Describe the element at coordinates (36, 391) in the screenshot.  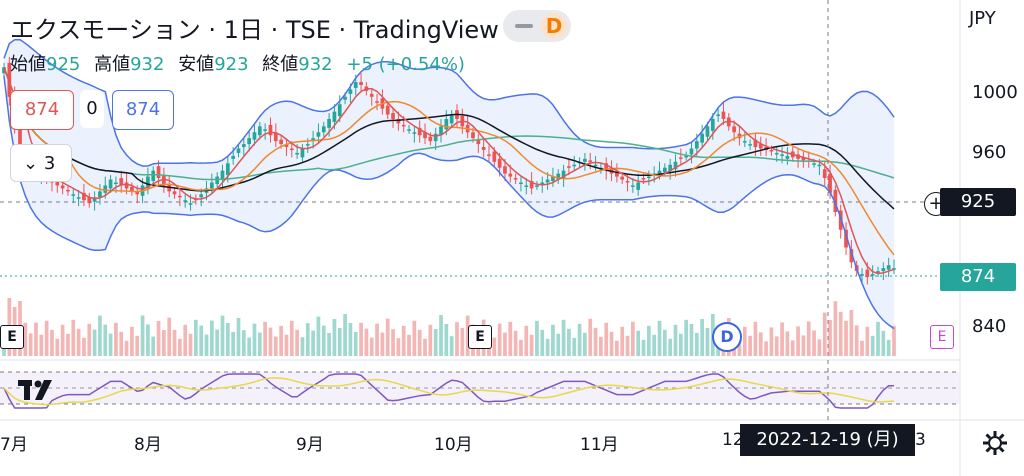
I see `tradingview-logo-icon` at that location.